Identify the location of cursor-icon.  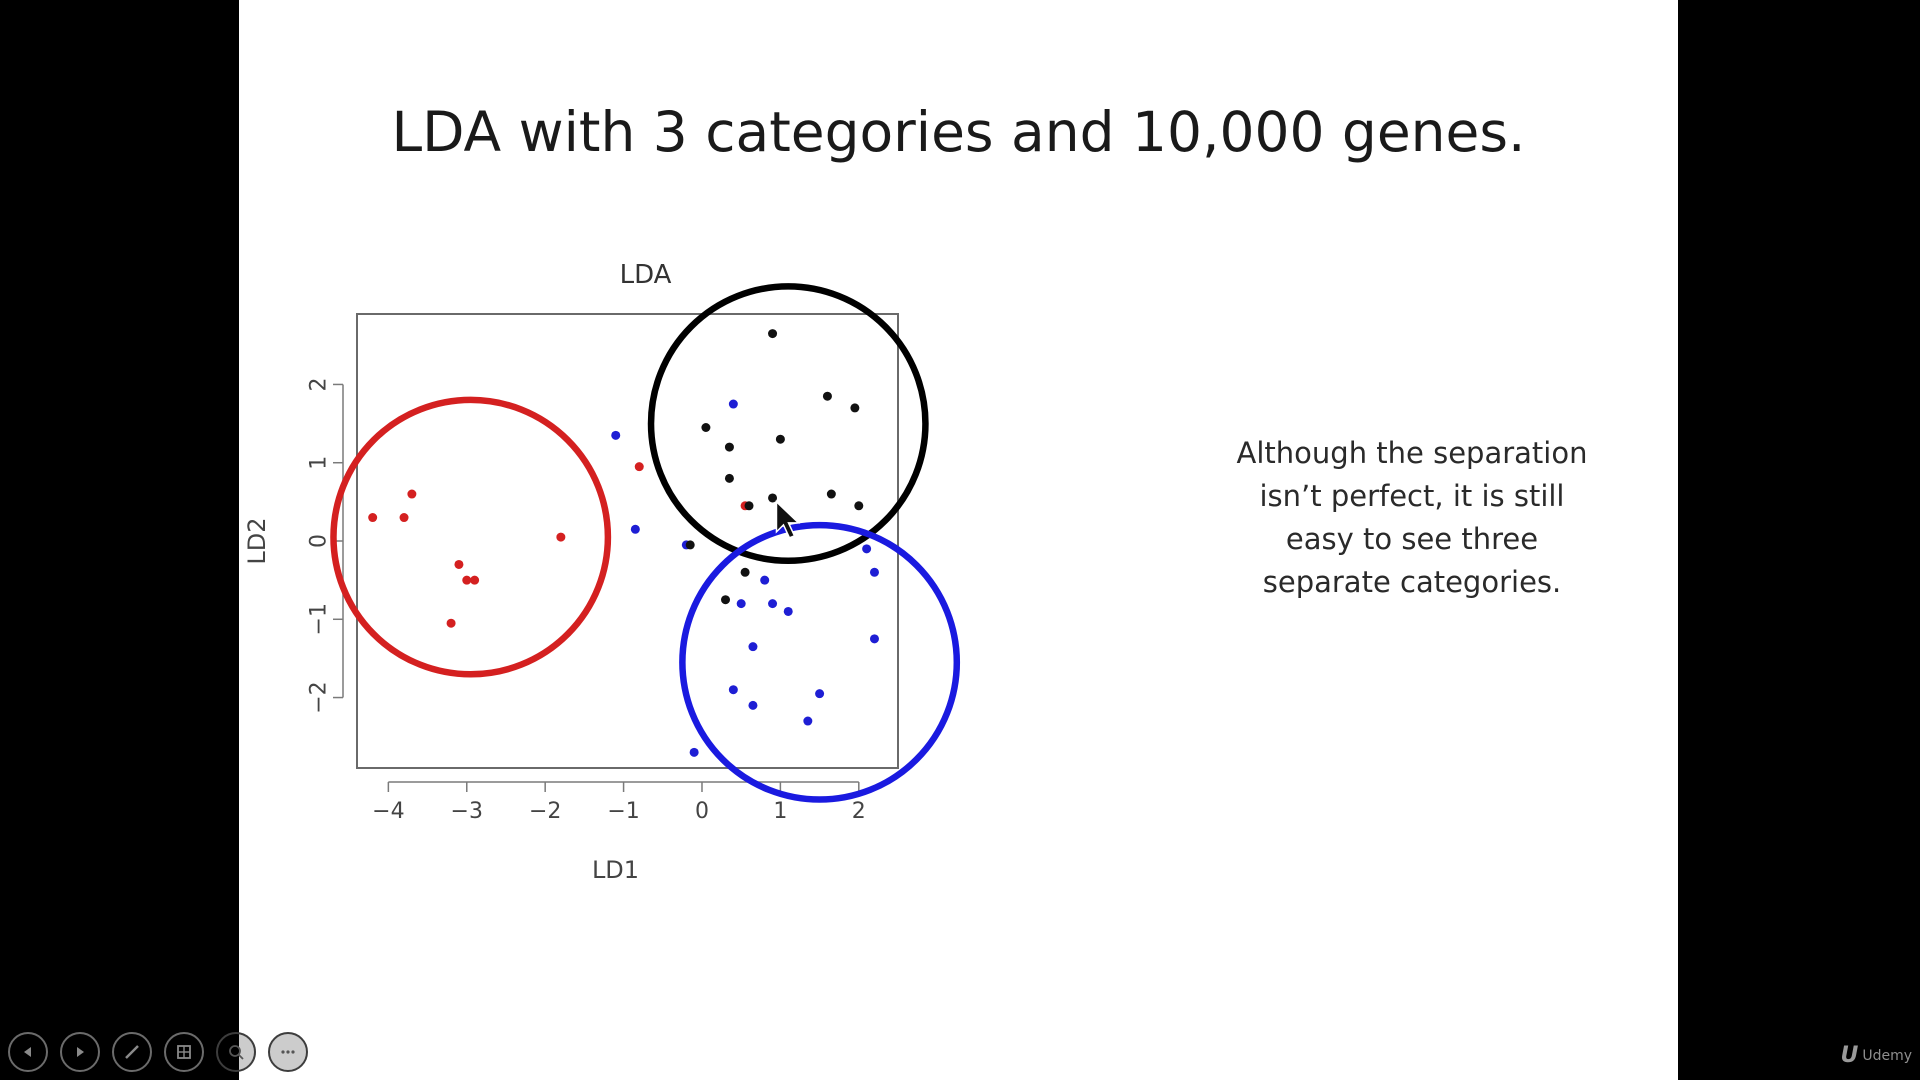
(788, 519).